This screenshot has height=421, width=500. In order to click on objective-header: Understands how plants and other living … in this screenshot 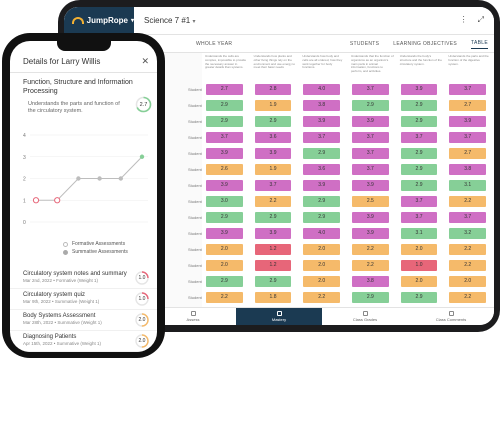, I will do `click(274, 62)`.